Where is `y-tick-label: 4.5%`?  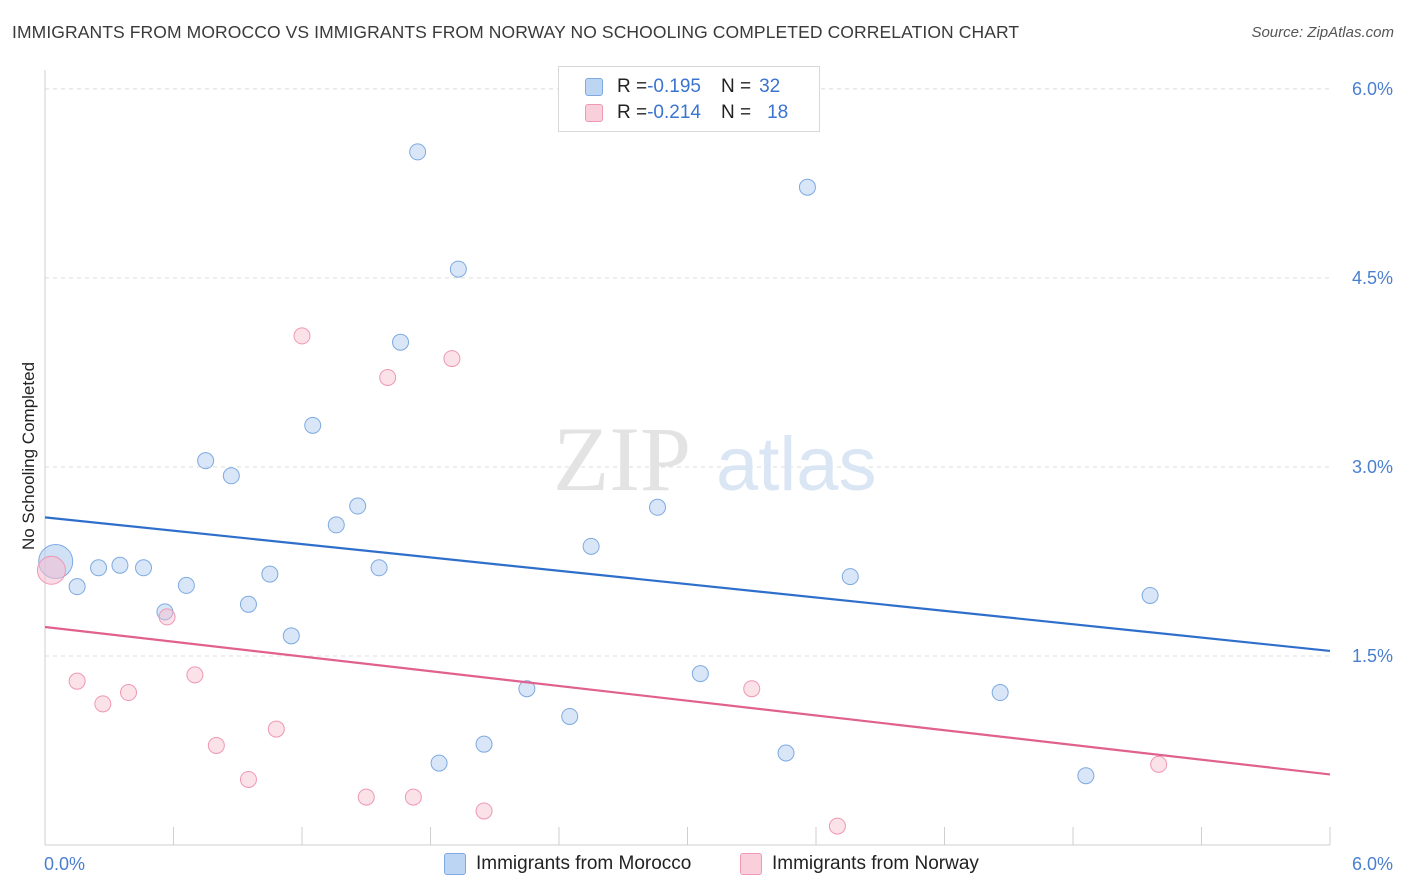 y-tick-label: 4.5% is located at coordinates (1372, 278).